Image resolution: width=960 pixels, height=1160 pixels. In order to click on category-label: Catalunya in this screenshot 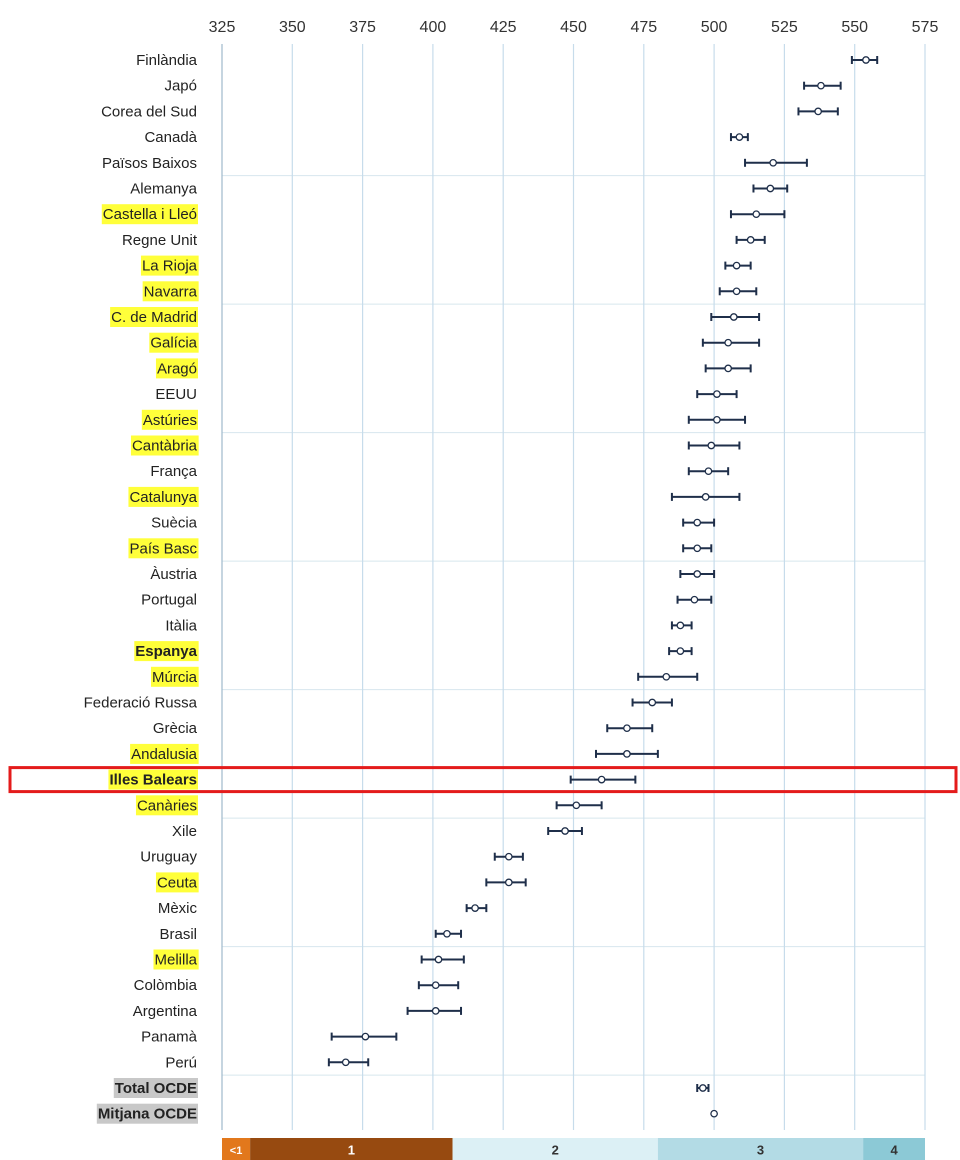, I will do `click(163, 497)`.